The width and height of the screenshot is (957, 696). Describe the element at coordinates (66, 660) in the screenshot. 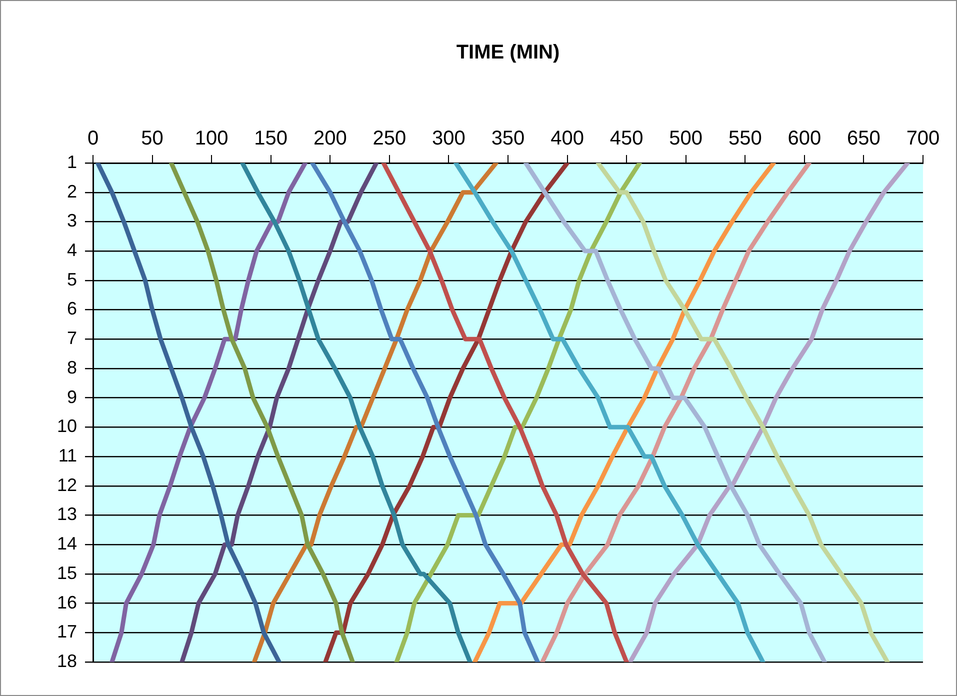

I see `y-tick-label: 18` at that location.